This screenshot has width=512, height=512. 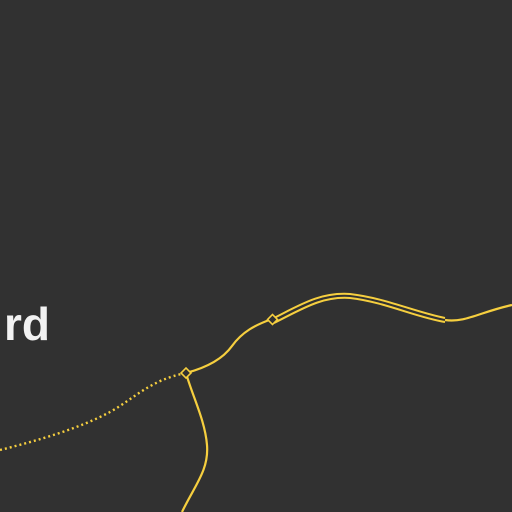 I want to click on junction-node-west, so click(x=186, y=373).